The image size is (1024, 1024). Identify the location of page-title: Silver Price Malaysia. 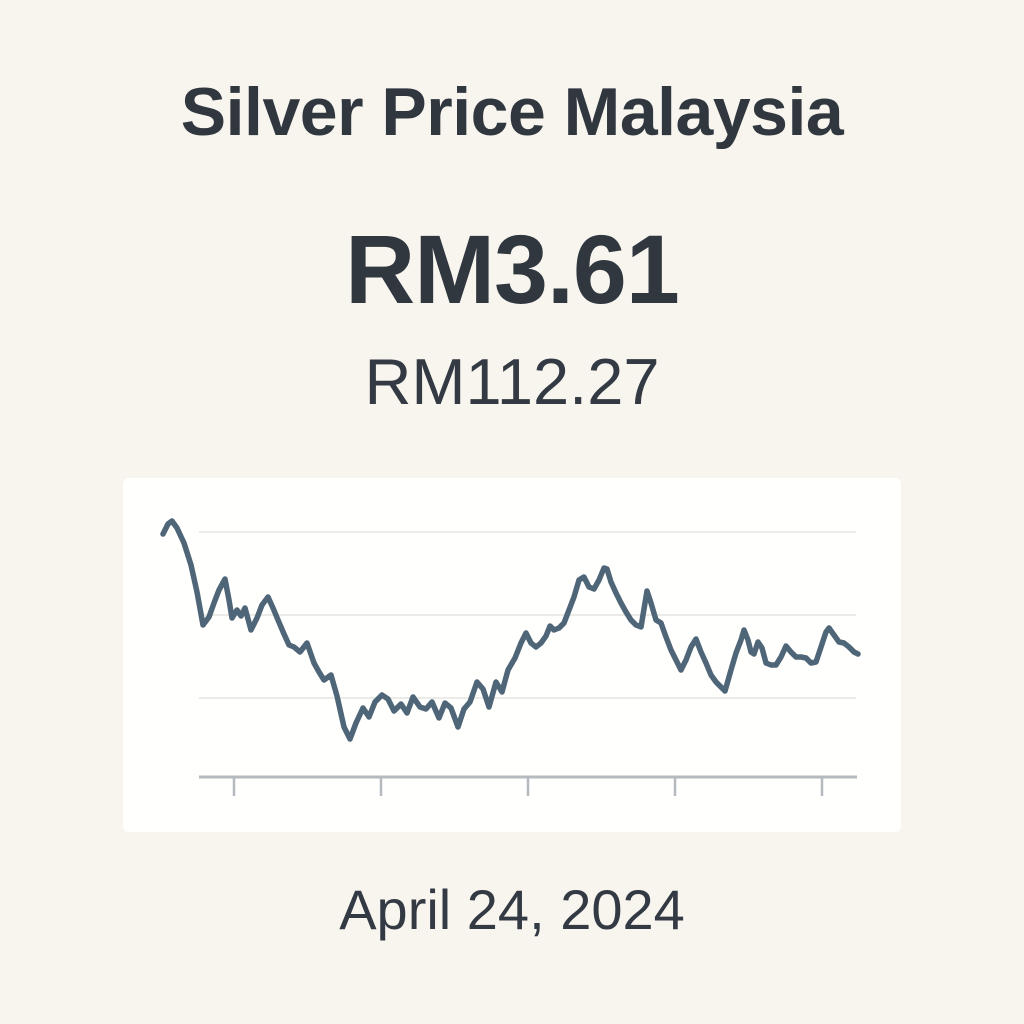
(512, 112).